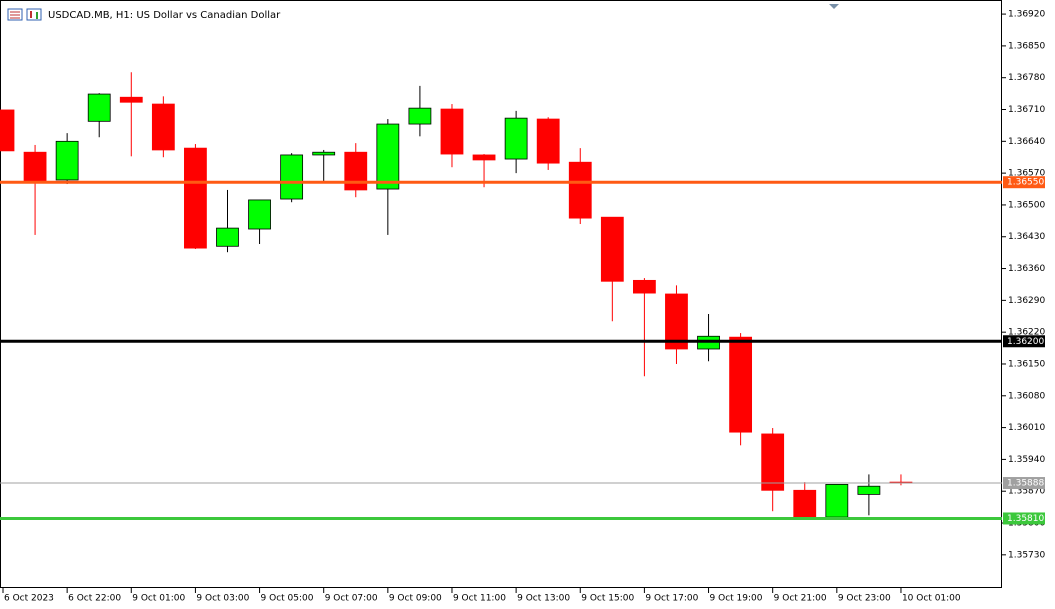 The width and height of the screenshot is (1055, 609). I want to click on x-tick-label: 9 Oct 07:00, so click(351, 599).